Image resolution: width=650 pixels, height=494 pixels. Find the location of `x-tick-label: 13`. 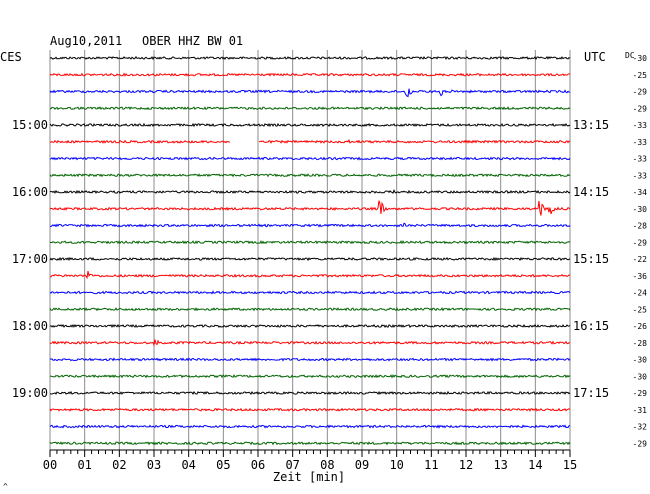

x-tick-label: 13 is located at coordinates (500, 465).